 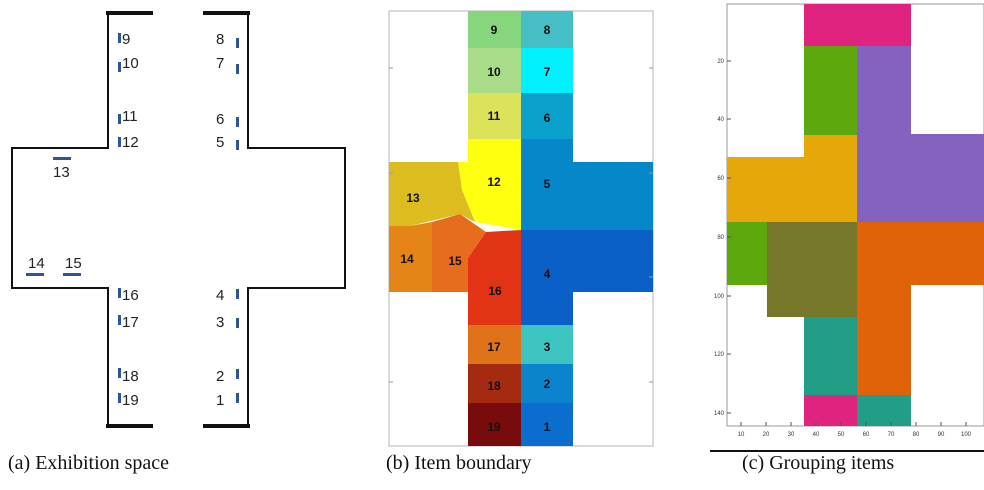 I want to click on boundary-label-13: 13, so click(x=413, y=198).